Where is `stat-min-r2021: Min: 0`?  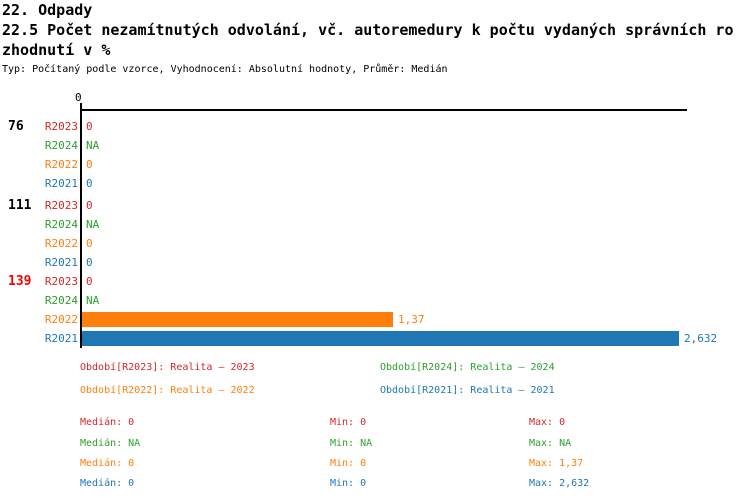
stat-min-r2021: Min: 0 is located at coordinates (348, 483).